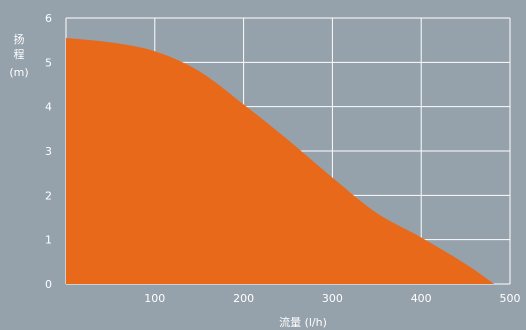 The image size is (526, 330). I want to click on y-tick-label: 1, so click(48, 240).